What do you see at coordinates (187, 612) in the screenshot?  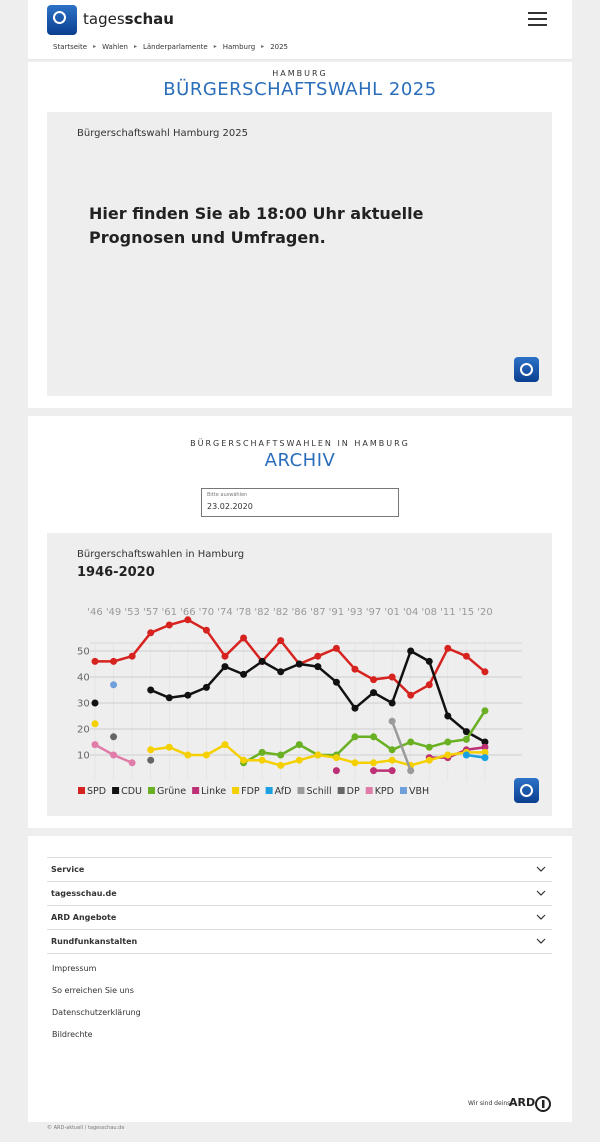 I see `x-tick-label: '66` at bounding box center [187, 612].